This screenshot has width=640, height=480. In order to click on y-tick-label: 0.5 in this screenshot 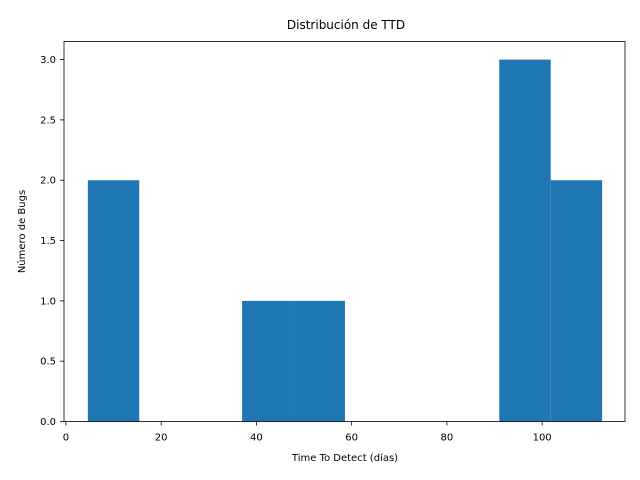, I will do `click(48, 362)`.